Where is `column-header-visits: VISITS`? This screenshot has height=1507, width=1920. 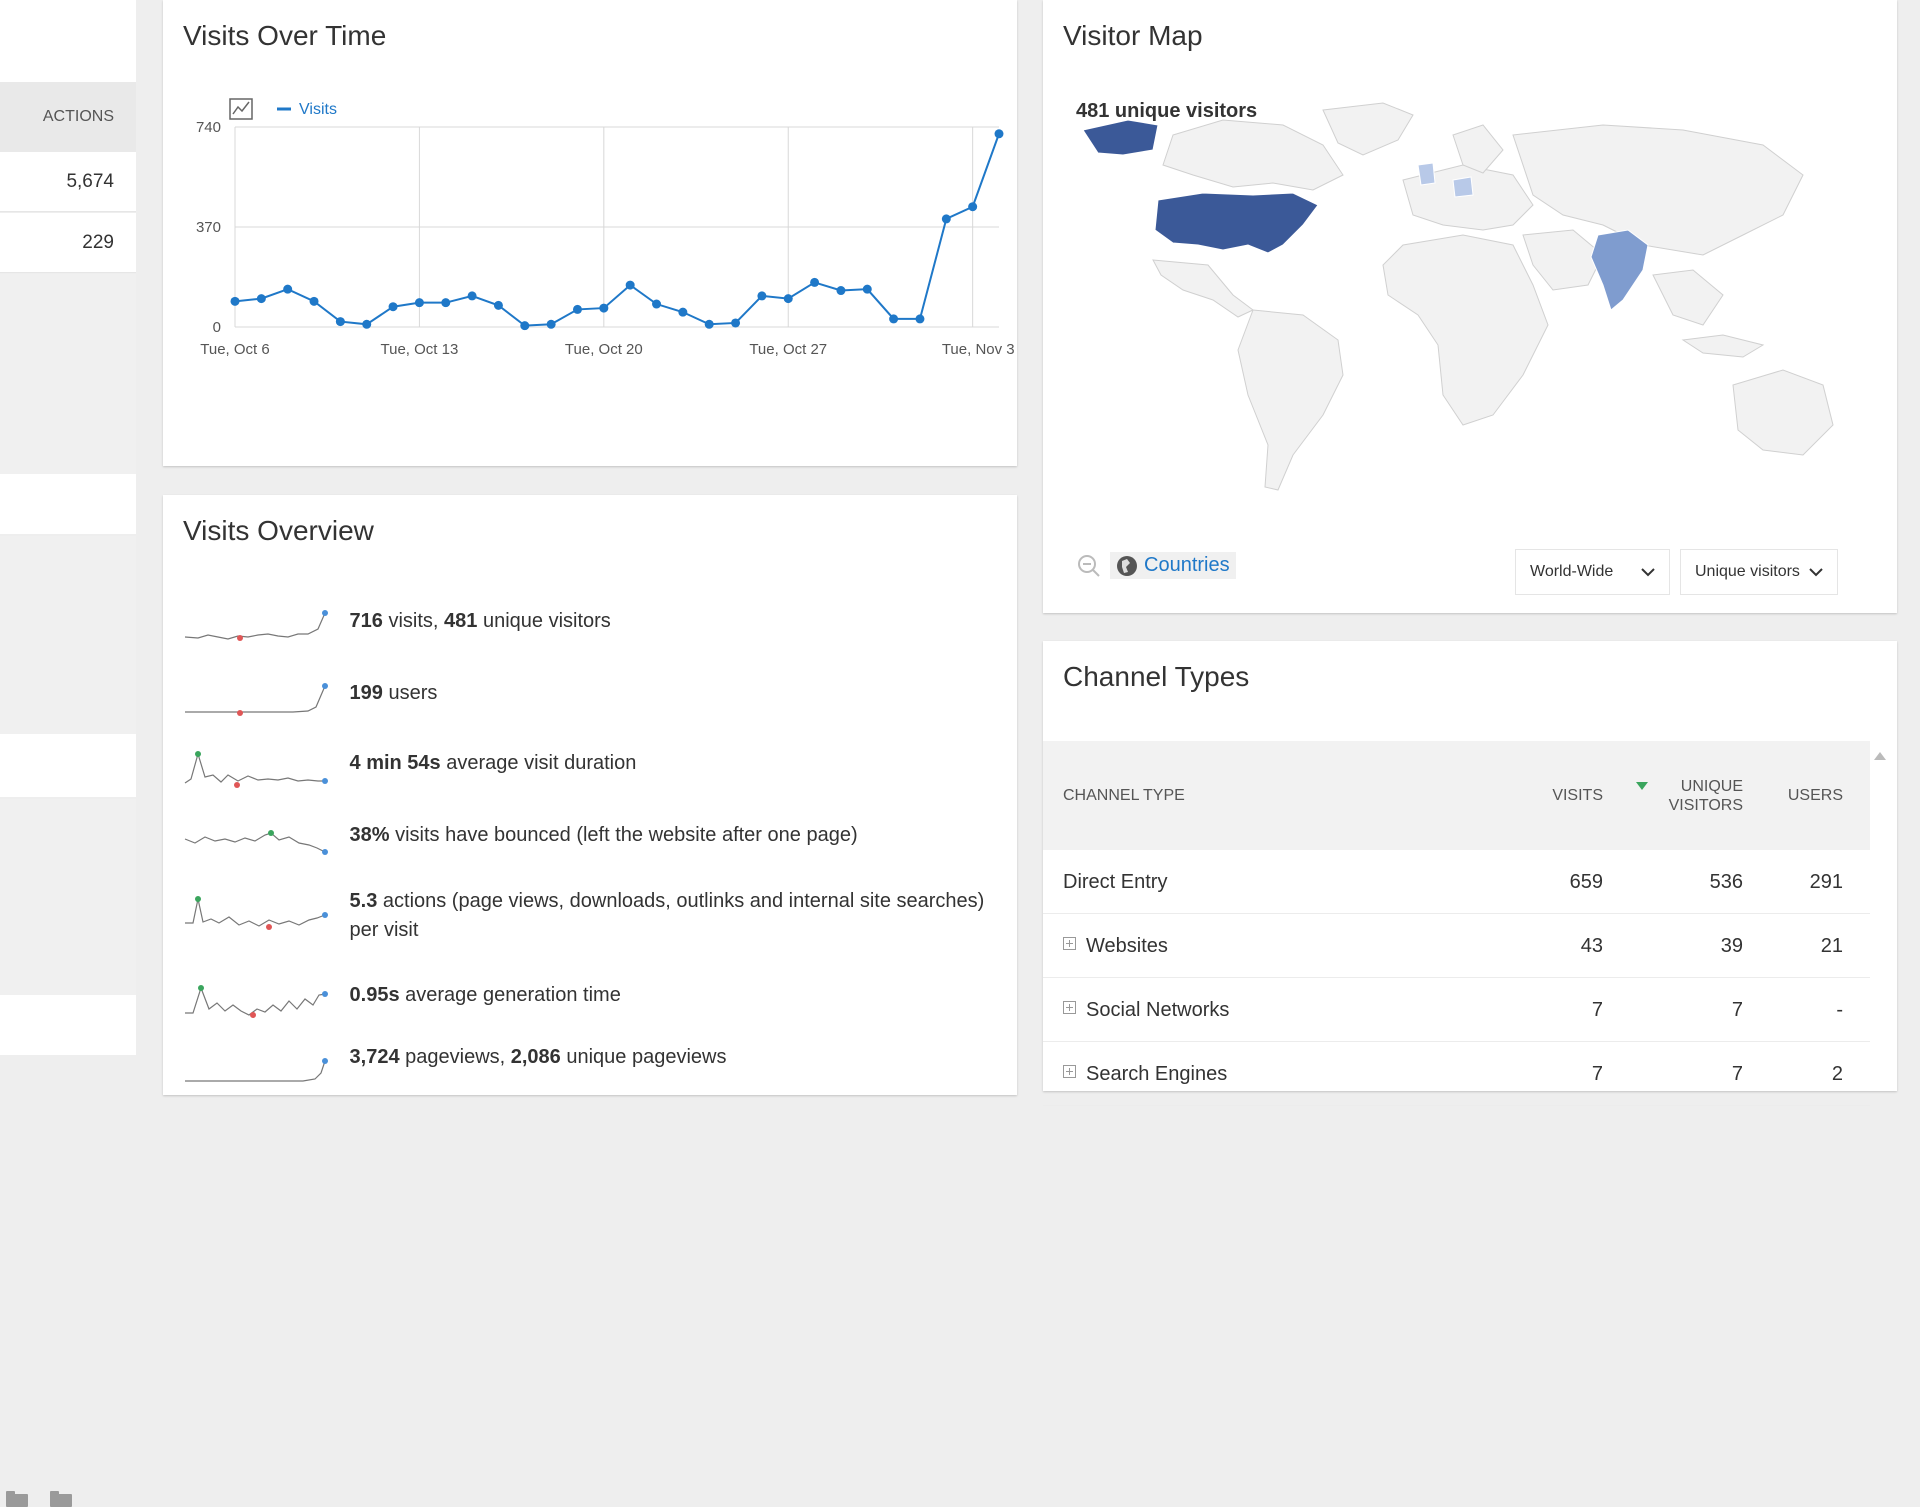
column-header-visits: VISITS is located at coordinates (1577, 795).